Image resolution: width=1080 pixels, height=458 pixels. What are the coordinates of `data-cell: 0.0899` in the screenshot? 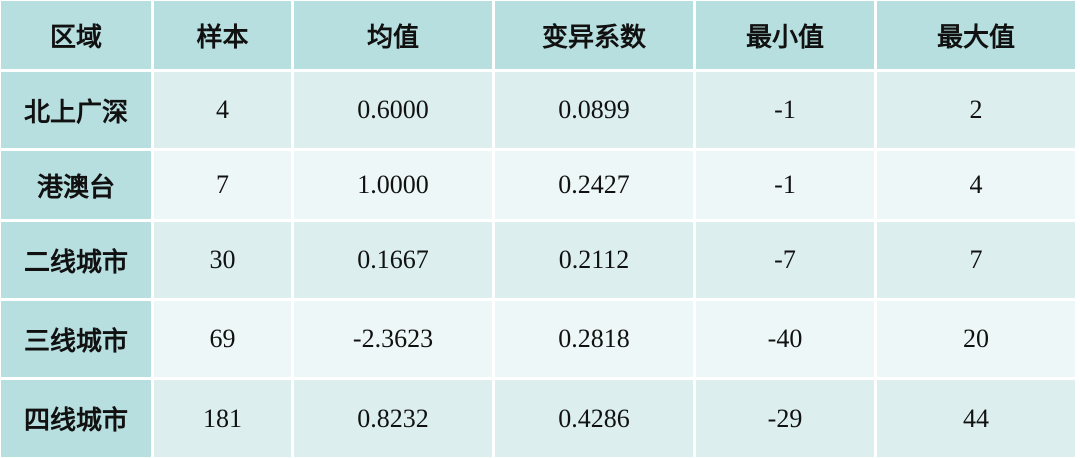 It's located at (594, 110).